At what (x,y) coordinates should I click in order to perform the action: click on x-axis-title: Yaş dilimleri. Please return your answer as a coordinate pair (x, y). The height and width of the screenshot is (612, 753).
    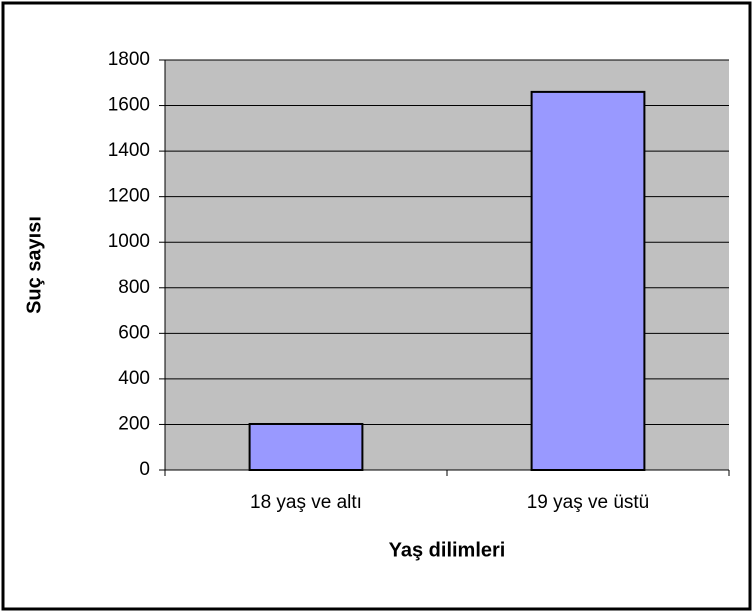
    Looking at the image, I should click on (447, 550).